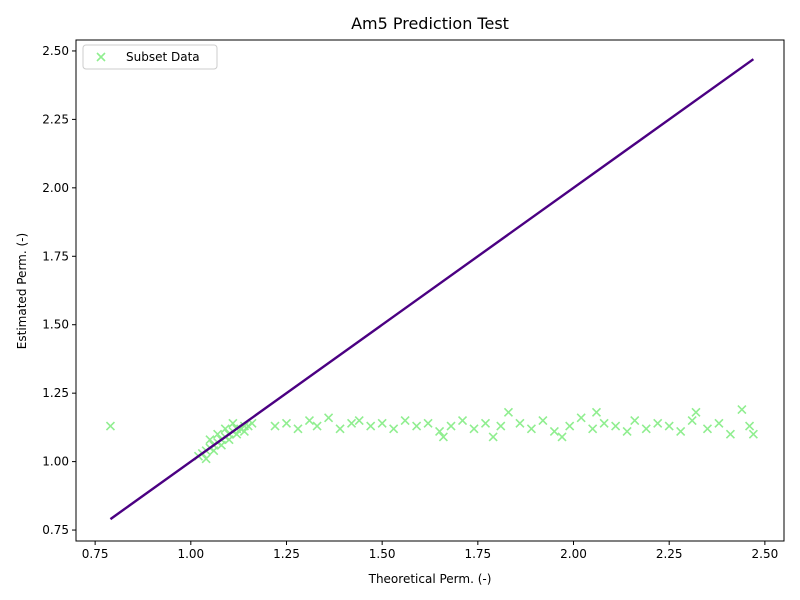  What do you see at coordinates (55, 462) in the screenshot?
I see `y-tick-label: 1.00` at bounding box center [55, 462].